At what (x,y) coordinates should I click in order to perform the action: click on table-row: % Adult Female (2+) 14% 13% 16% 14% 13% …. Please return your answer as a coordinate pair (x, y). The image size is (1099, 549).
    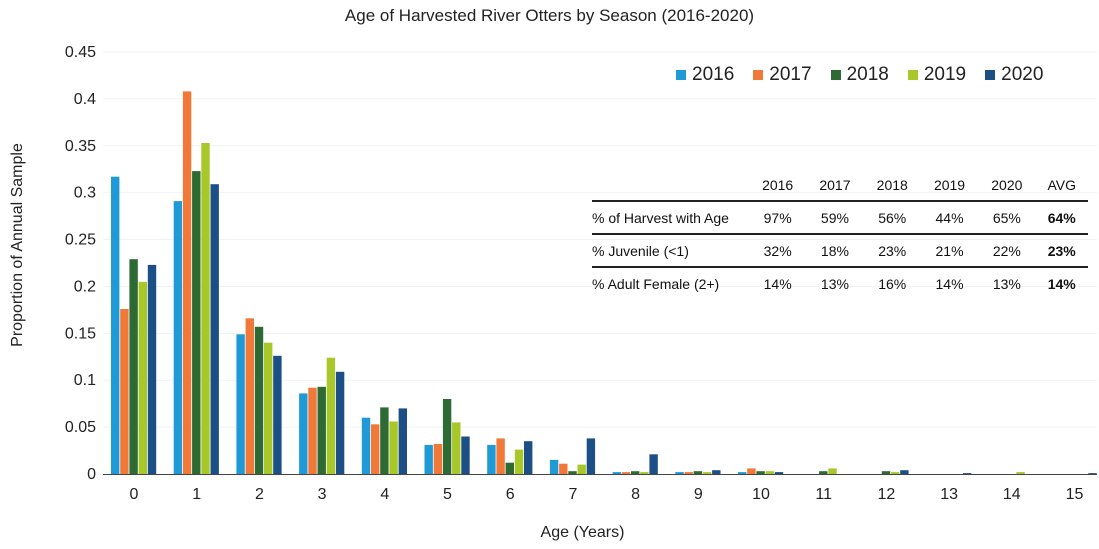
    Looking at the image, I should click on (840, 282).